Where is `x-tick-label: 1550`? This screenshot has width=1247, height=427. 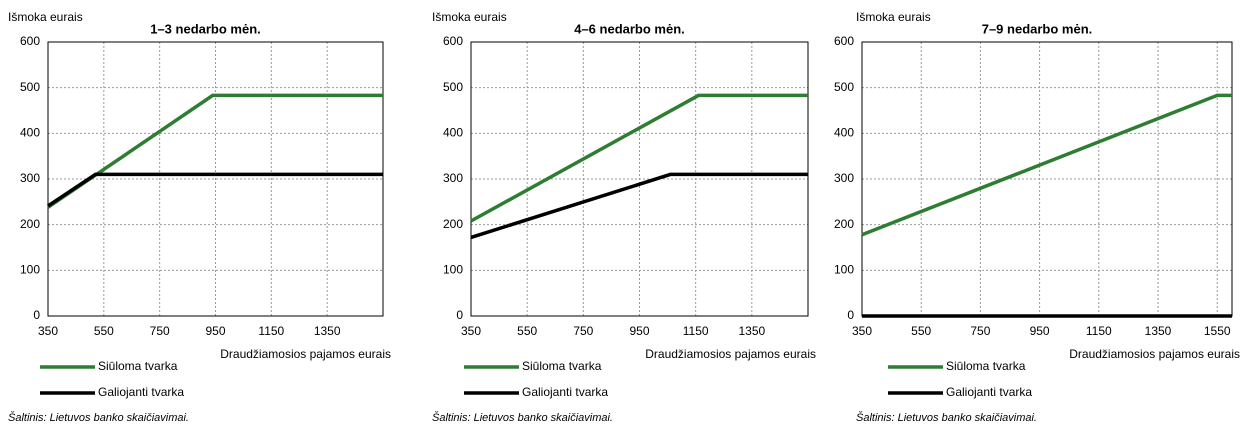
x-tick-label: 1550 is located at coordinates (1217, 331).